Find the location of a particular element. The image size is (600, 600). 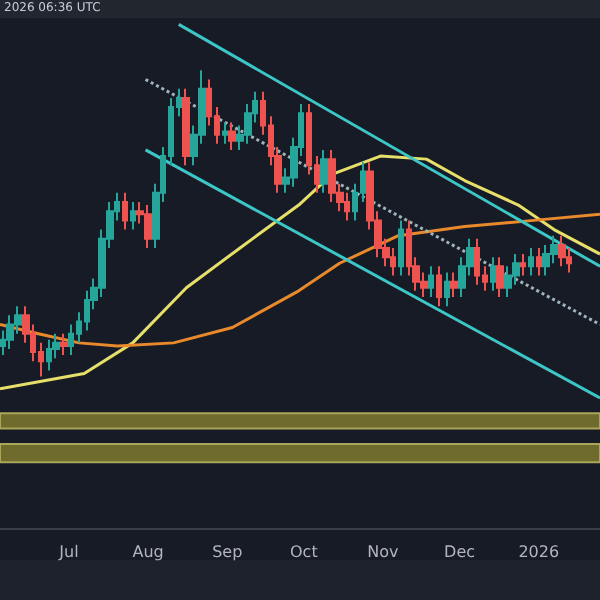

x-tick-label: Aug is located at coordinates (148, 552).